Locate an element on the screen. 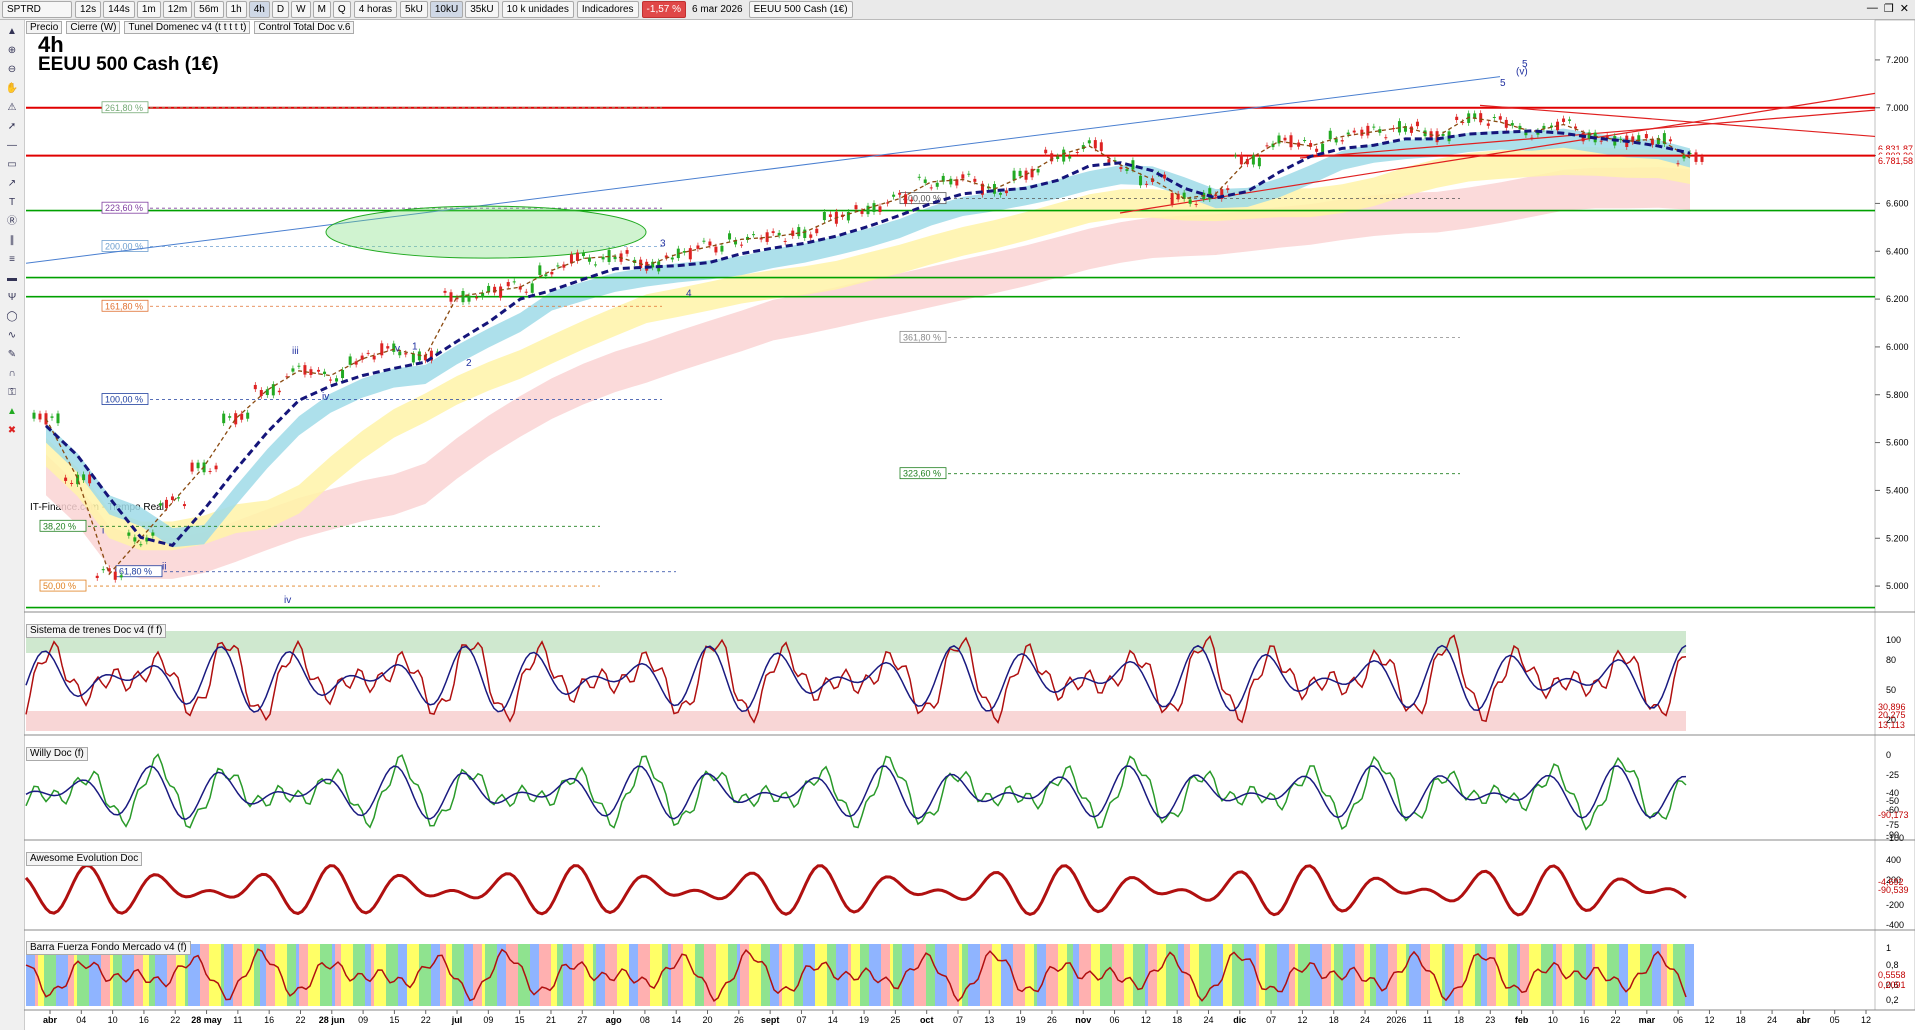 This screenshot has width=1915, height=1030. timeframe-button-q: Q is located at coordinates (341, 9).